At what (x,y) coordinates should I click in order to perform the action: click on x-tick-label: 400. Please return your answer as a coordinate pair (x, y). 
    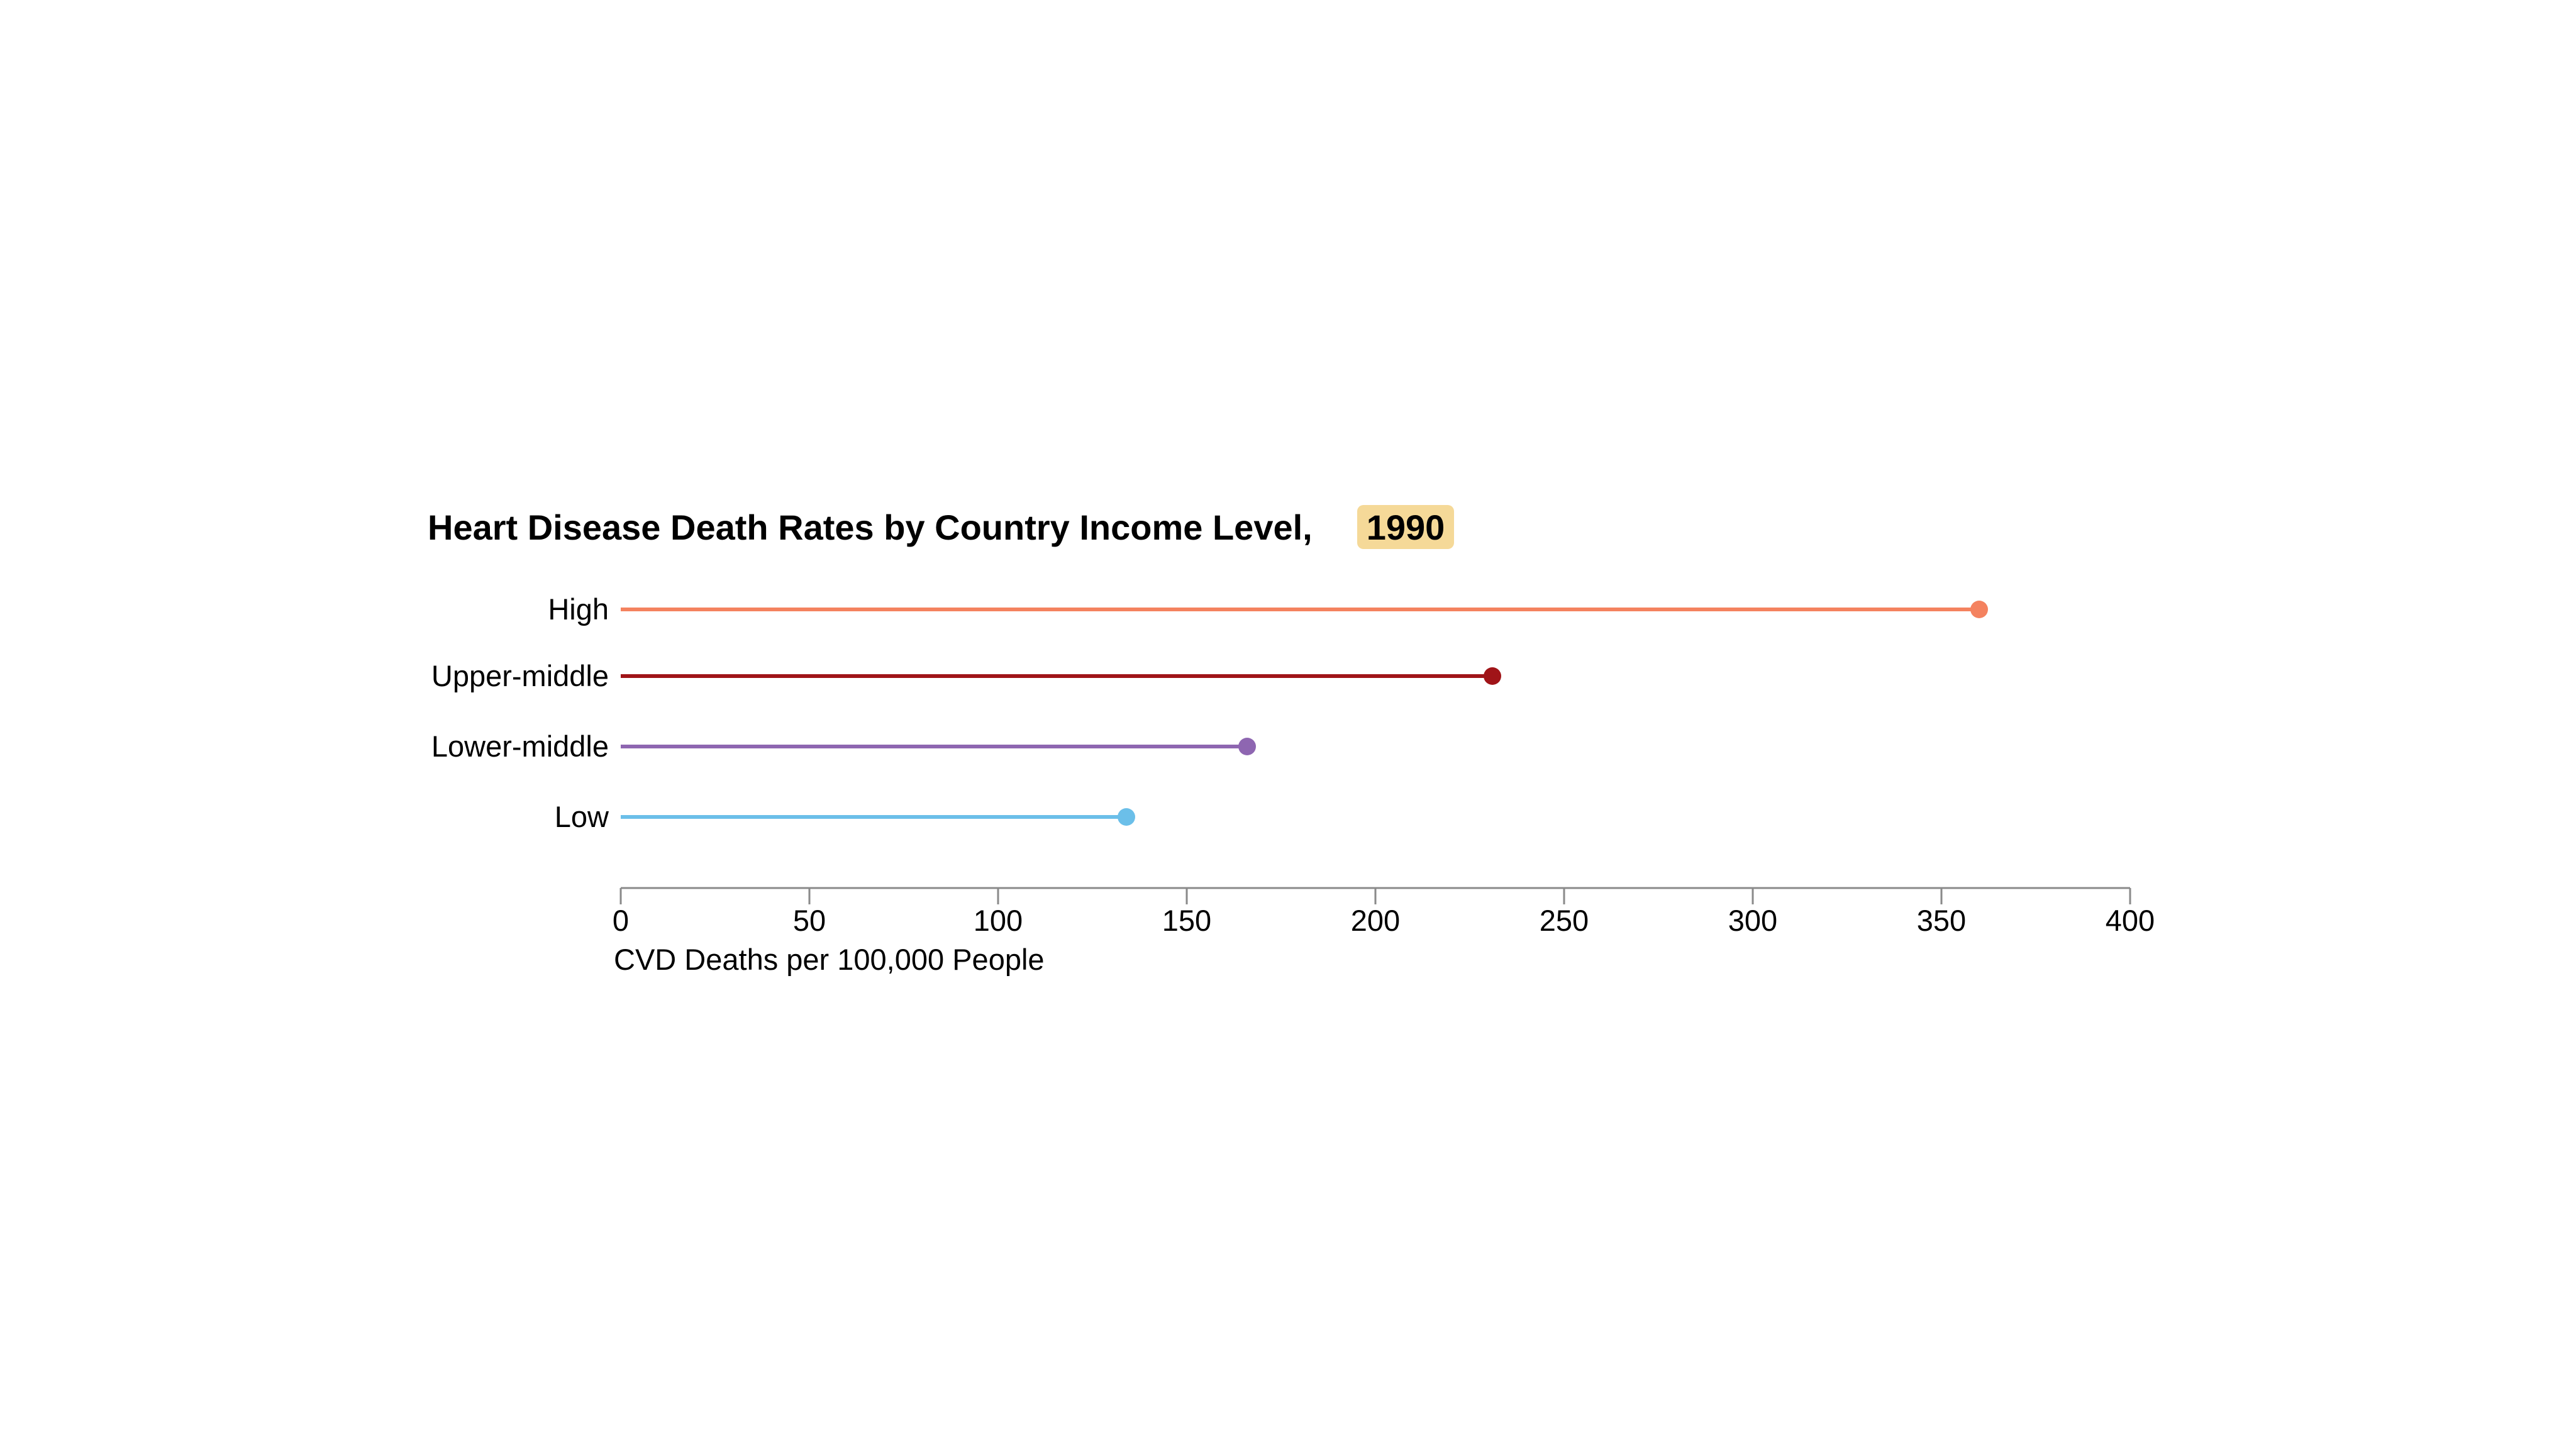
    Looking at the image, I should click on (2130, 920).